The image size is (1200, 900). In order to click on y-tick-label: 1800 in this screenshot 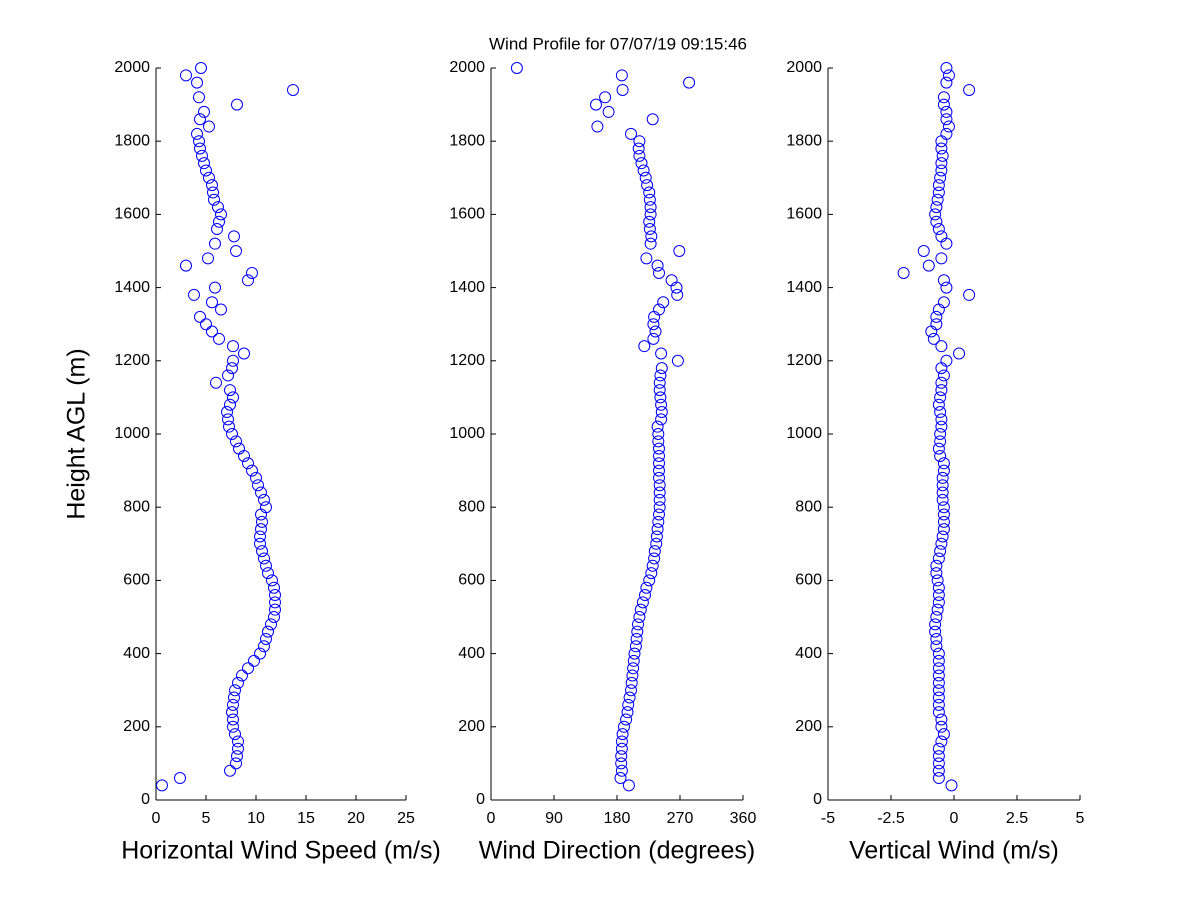, I will do `click(132, 140)`.